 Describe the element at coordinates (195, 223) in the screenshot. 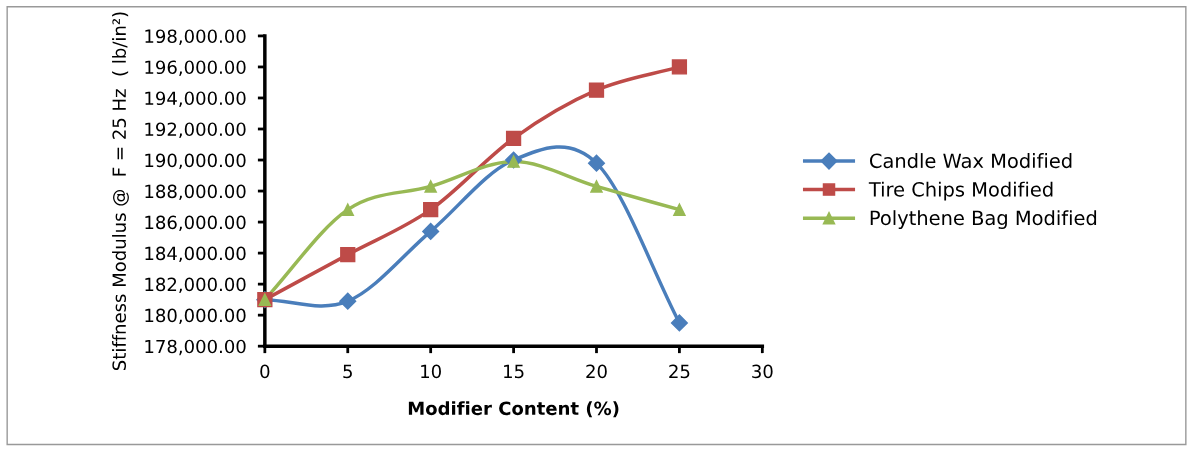

I see `y-tick-label: 186,000.00` at that location.